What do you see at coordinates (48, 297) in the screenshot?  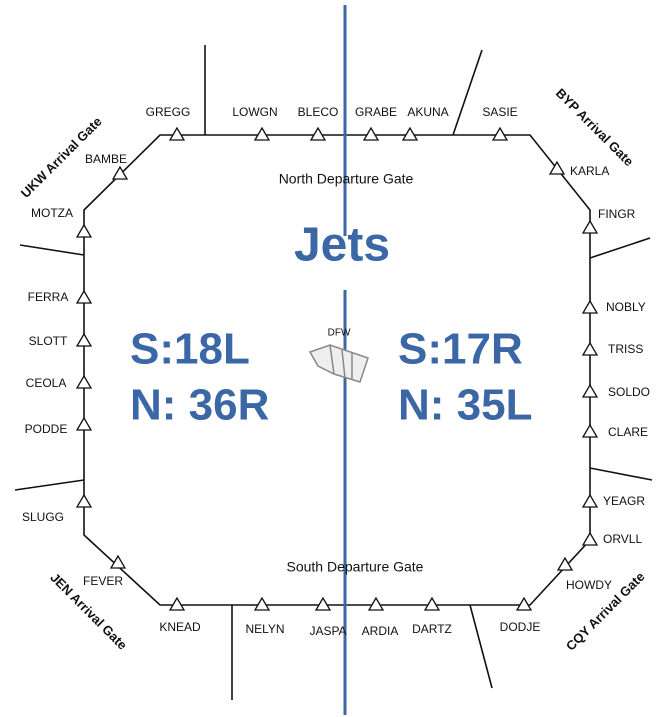 I see `fix-label: FERRA` at bounding box center [48, 297].